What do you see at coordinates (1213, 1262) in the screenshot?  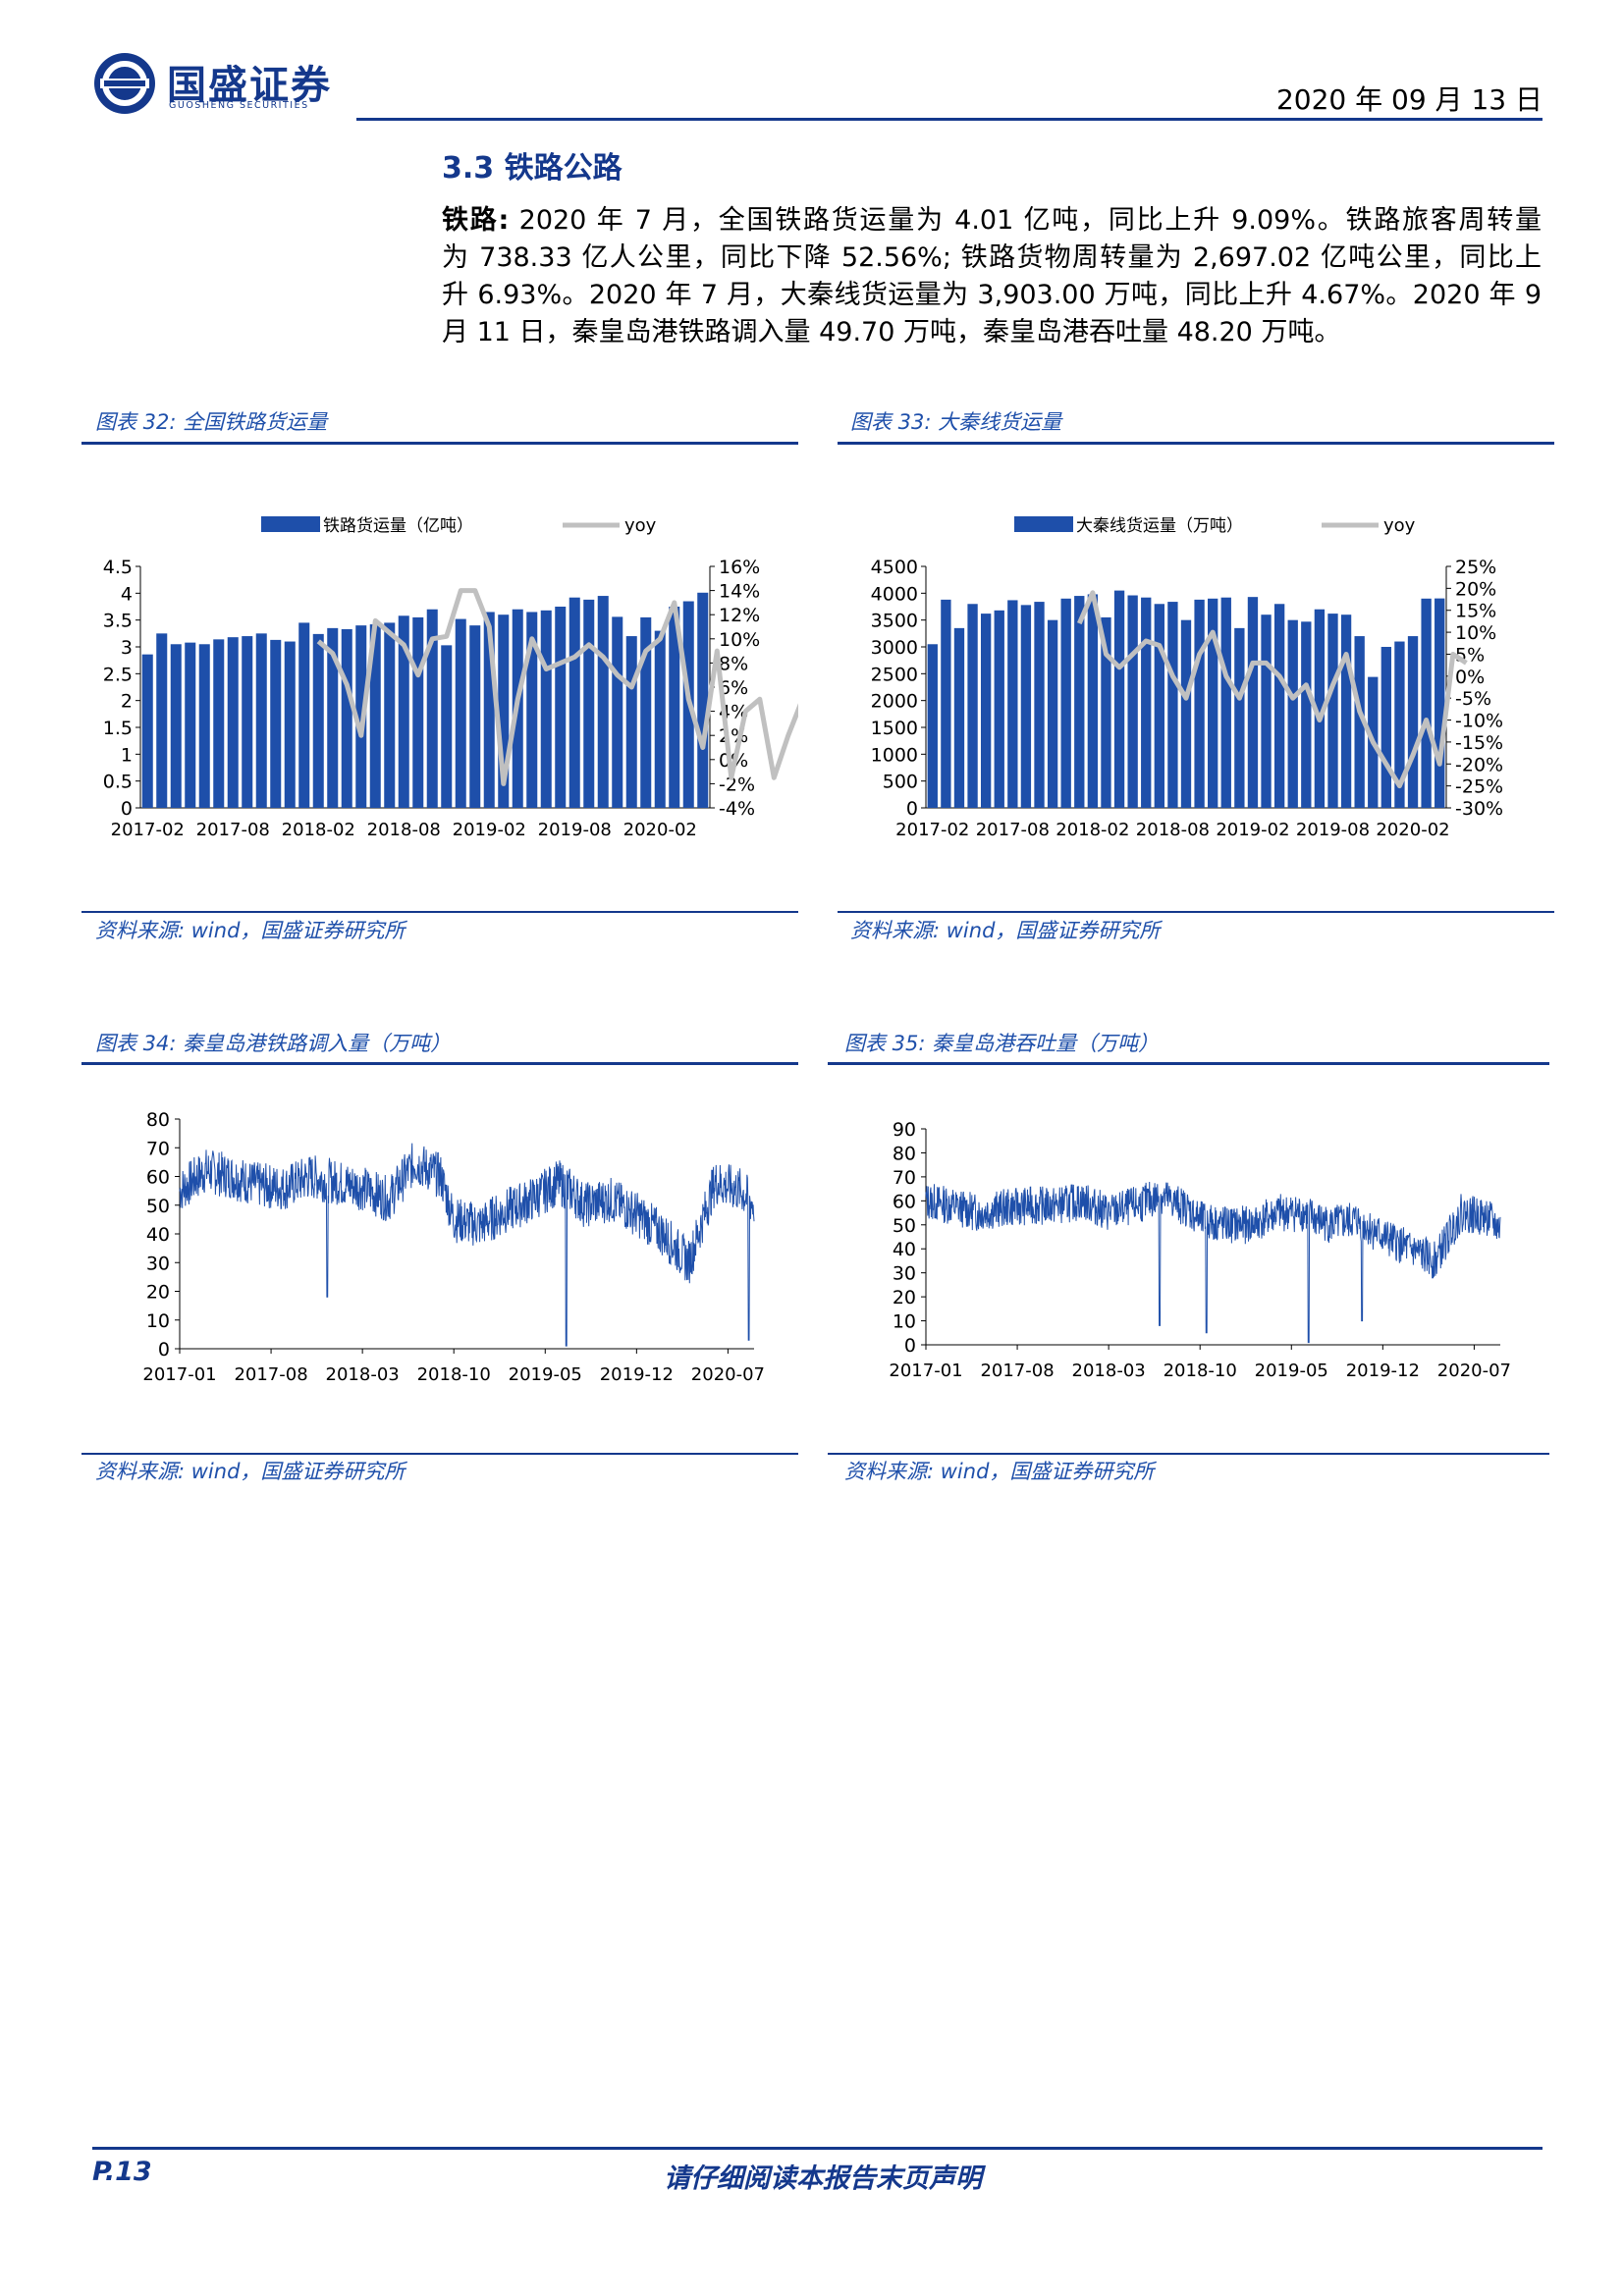 I see `series-line` at bounding box center [1213, 1262].